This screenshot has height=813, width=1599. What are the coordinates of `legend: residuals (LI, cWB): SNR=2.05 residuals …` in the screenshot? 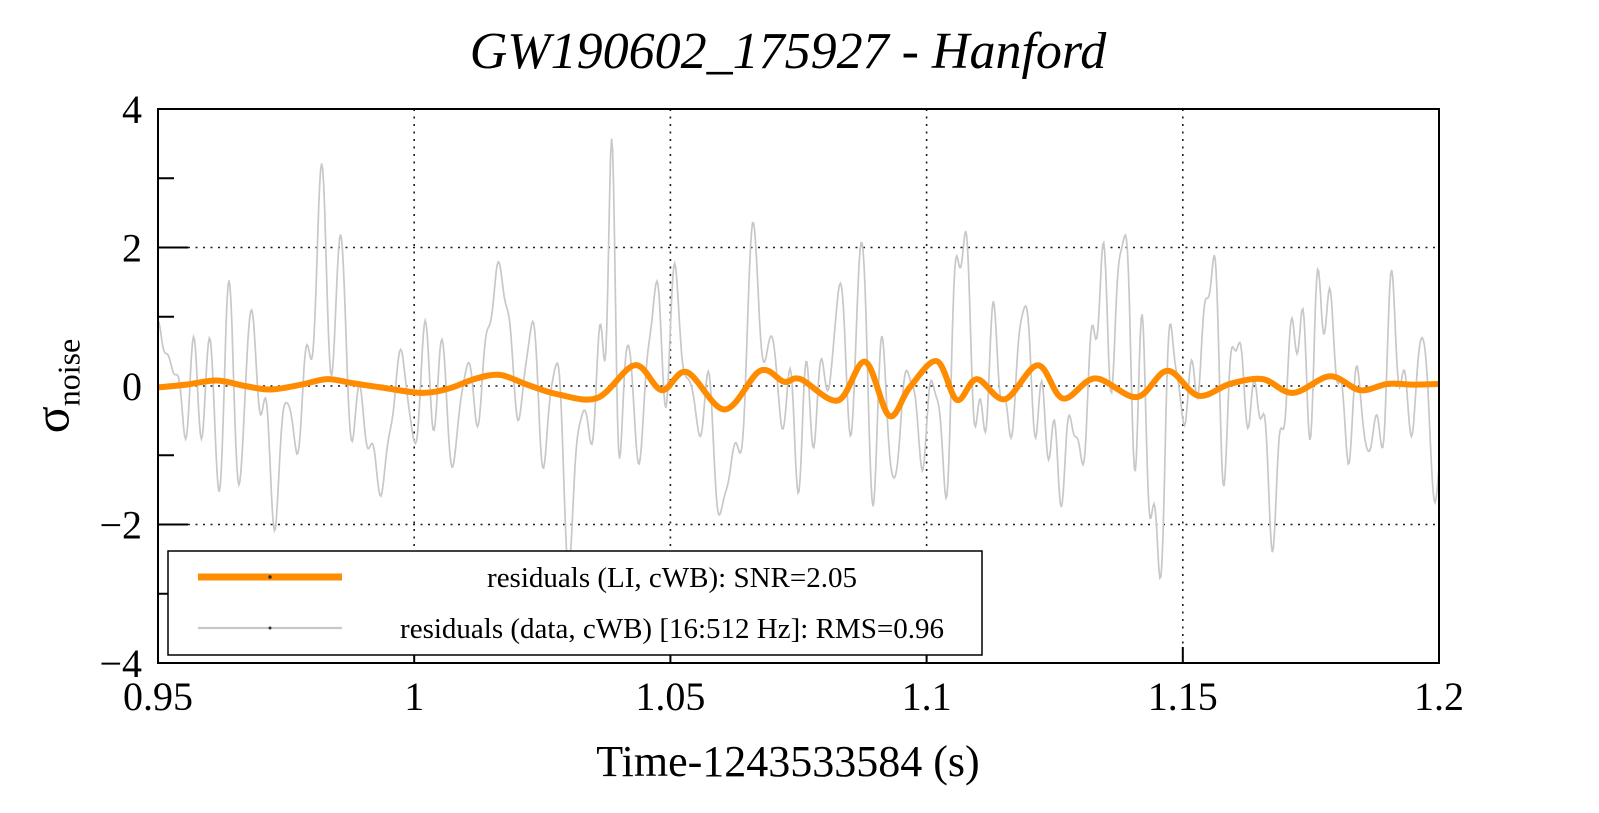 It's located at (575, 603).